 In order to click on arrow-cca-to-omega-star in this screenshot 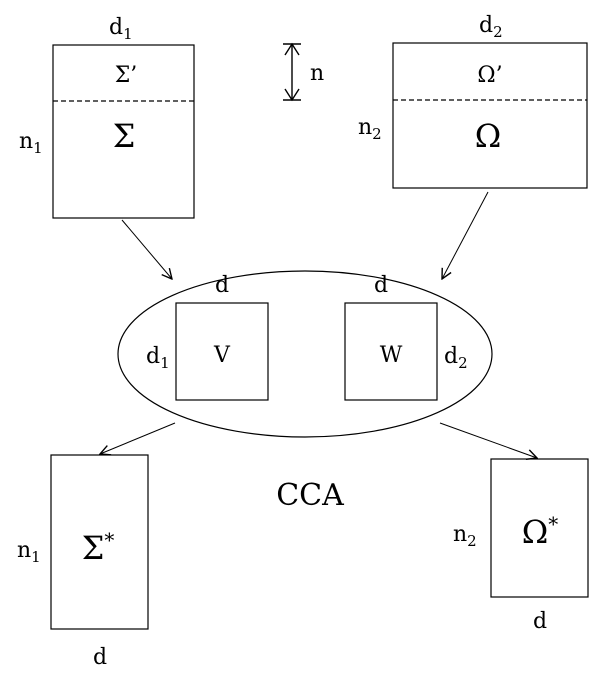, I will do `click(488, 440)`.